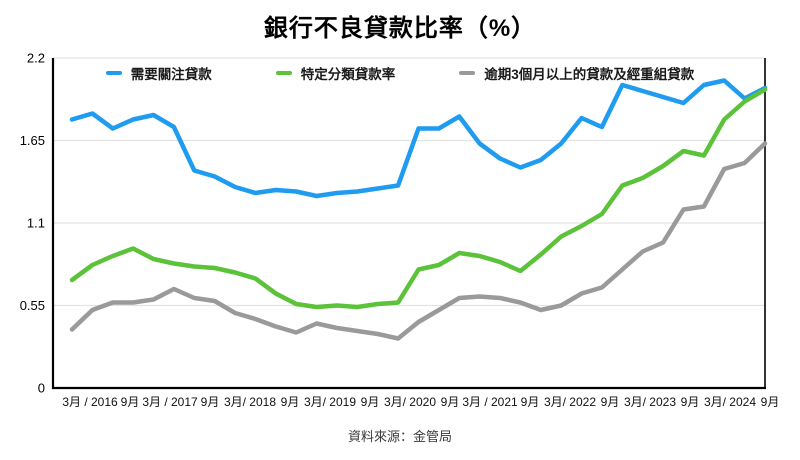 The width and height of the screenshot is (800, 460). What do you see at coordinates (410, 402) in the screenshot?
I see `x-tick-label: 3月/ 2020` at bounding box center [410, 402].